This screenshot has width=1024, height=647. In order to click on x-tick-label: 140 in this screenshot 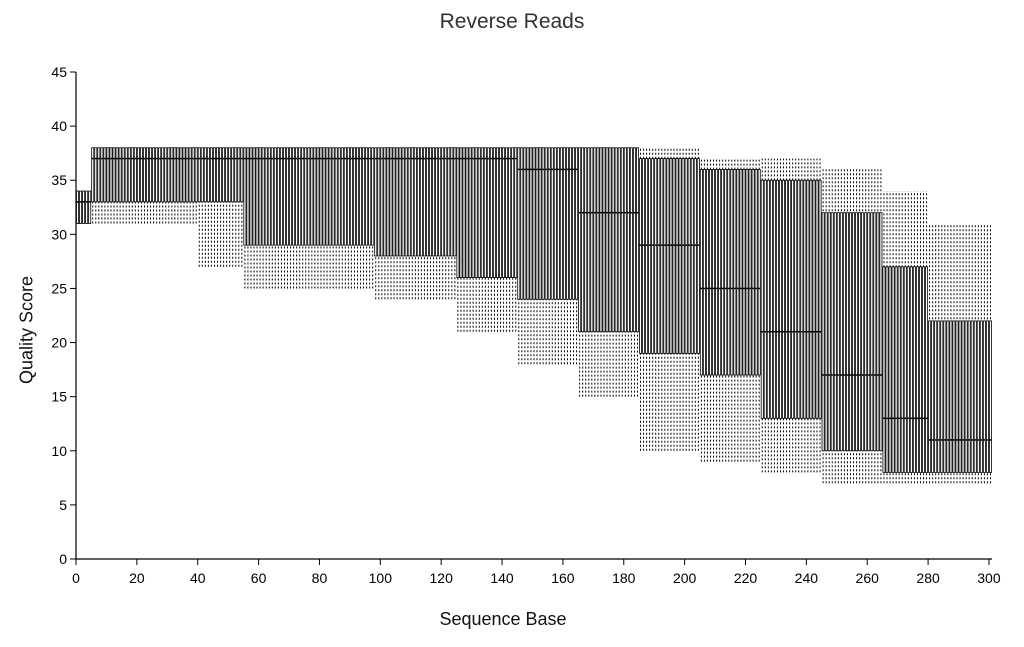, I will do `click(502, 578)`.